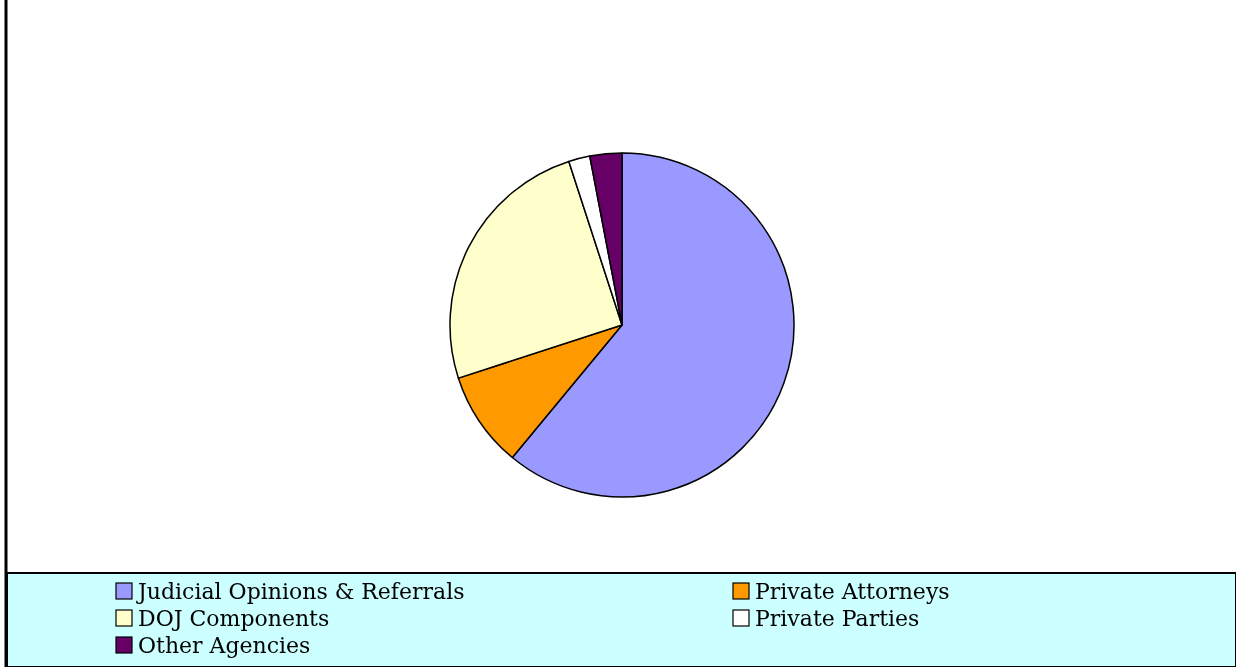 The width and height of the screenshot is (1236, 667). What do you see at coordinates (224, 645) in the screenshot?
I see `legend-label: Other Agencies` at bounding box center [224, 645].